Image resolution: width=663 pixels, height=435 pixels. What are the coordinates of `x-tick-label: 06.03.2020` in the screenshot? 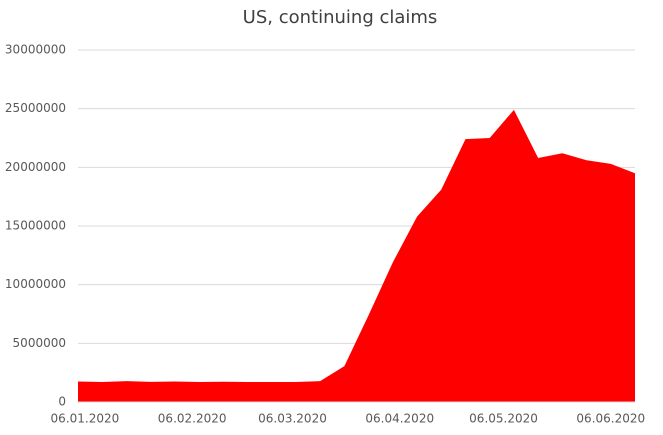 It's located at (292, 419).